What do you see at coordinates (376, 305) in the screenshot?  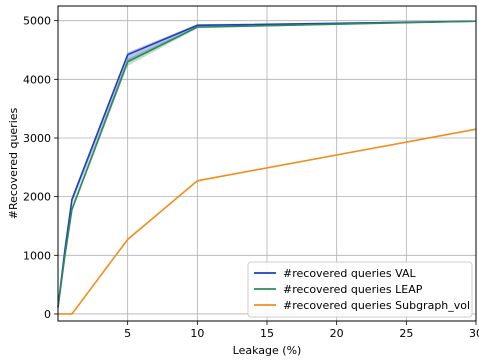 I see `legend-label: #recovered queries Subgraph_vol` at bounding box center [376, 305].